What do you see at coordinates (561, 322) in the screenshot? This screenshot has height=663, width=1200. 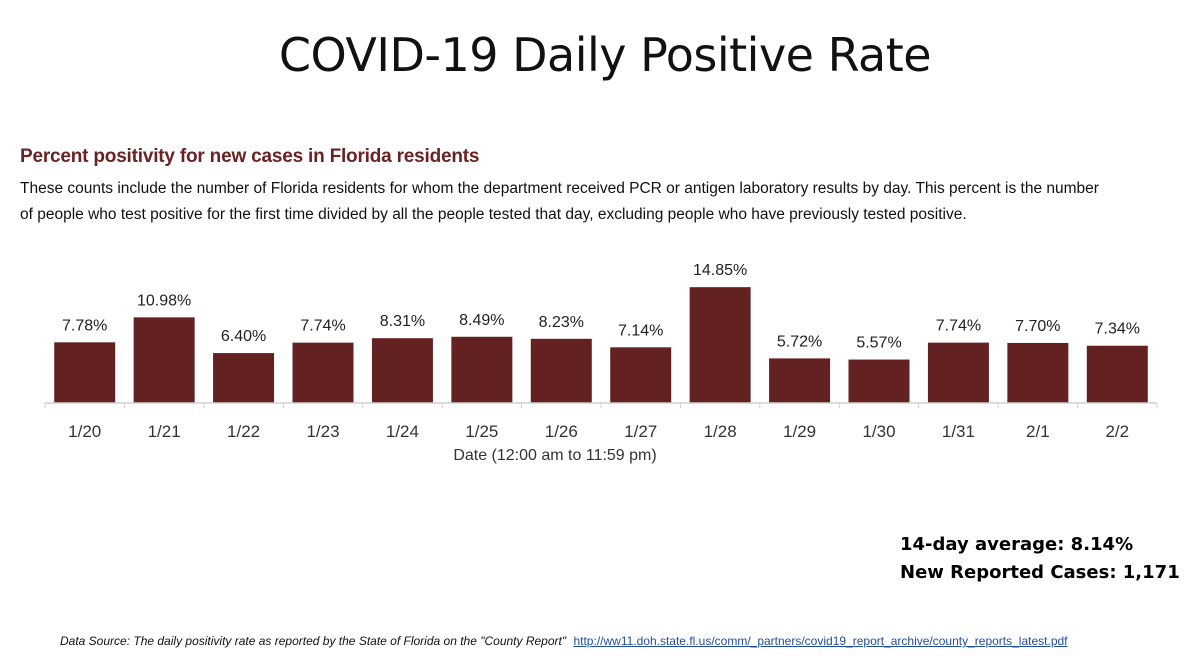 I see `bar-value-label: 8.23%` at bounding box center [561, 322].